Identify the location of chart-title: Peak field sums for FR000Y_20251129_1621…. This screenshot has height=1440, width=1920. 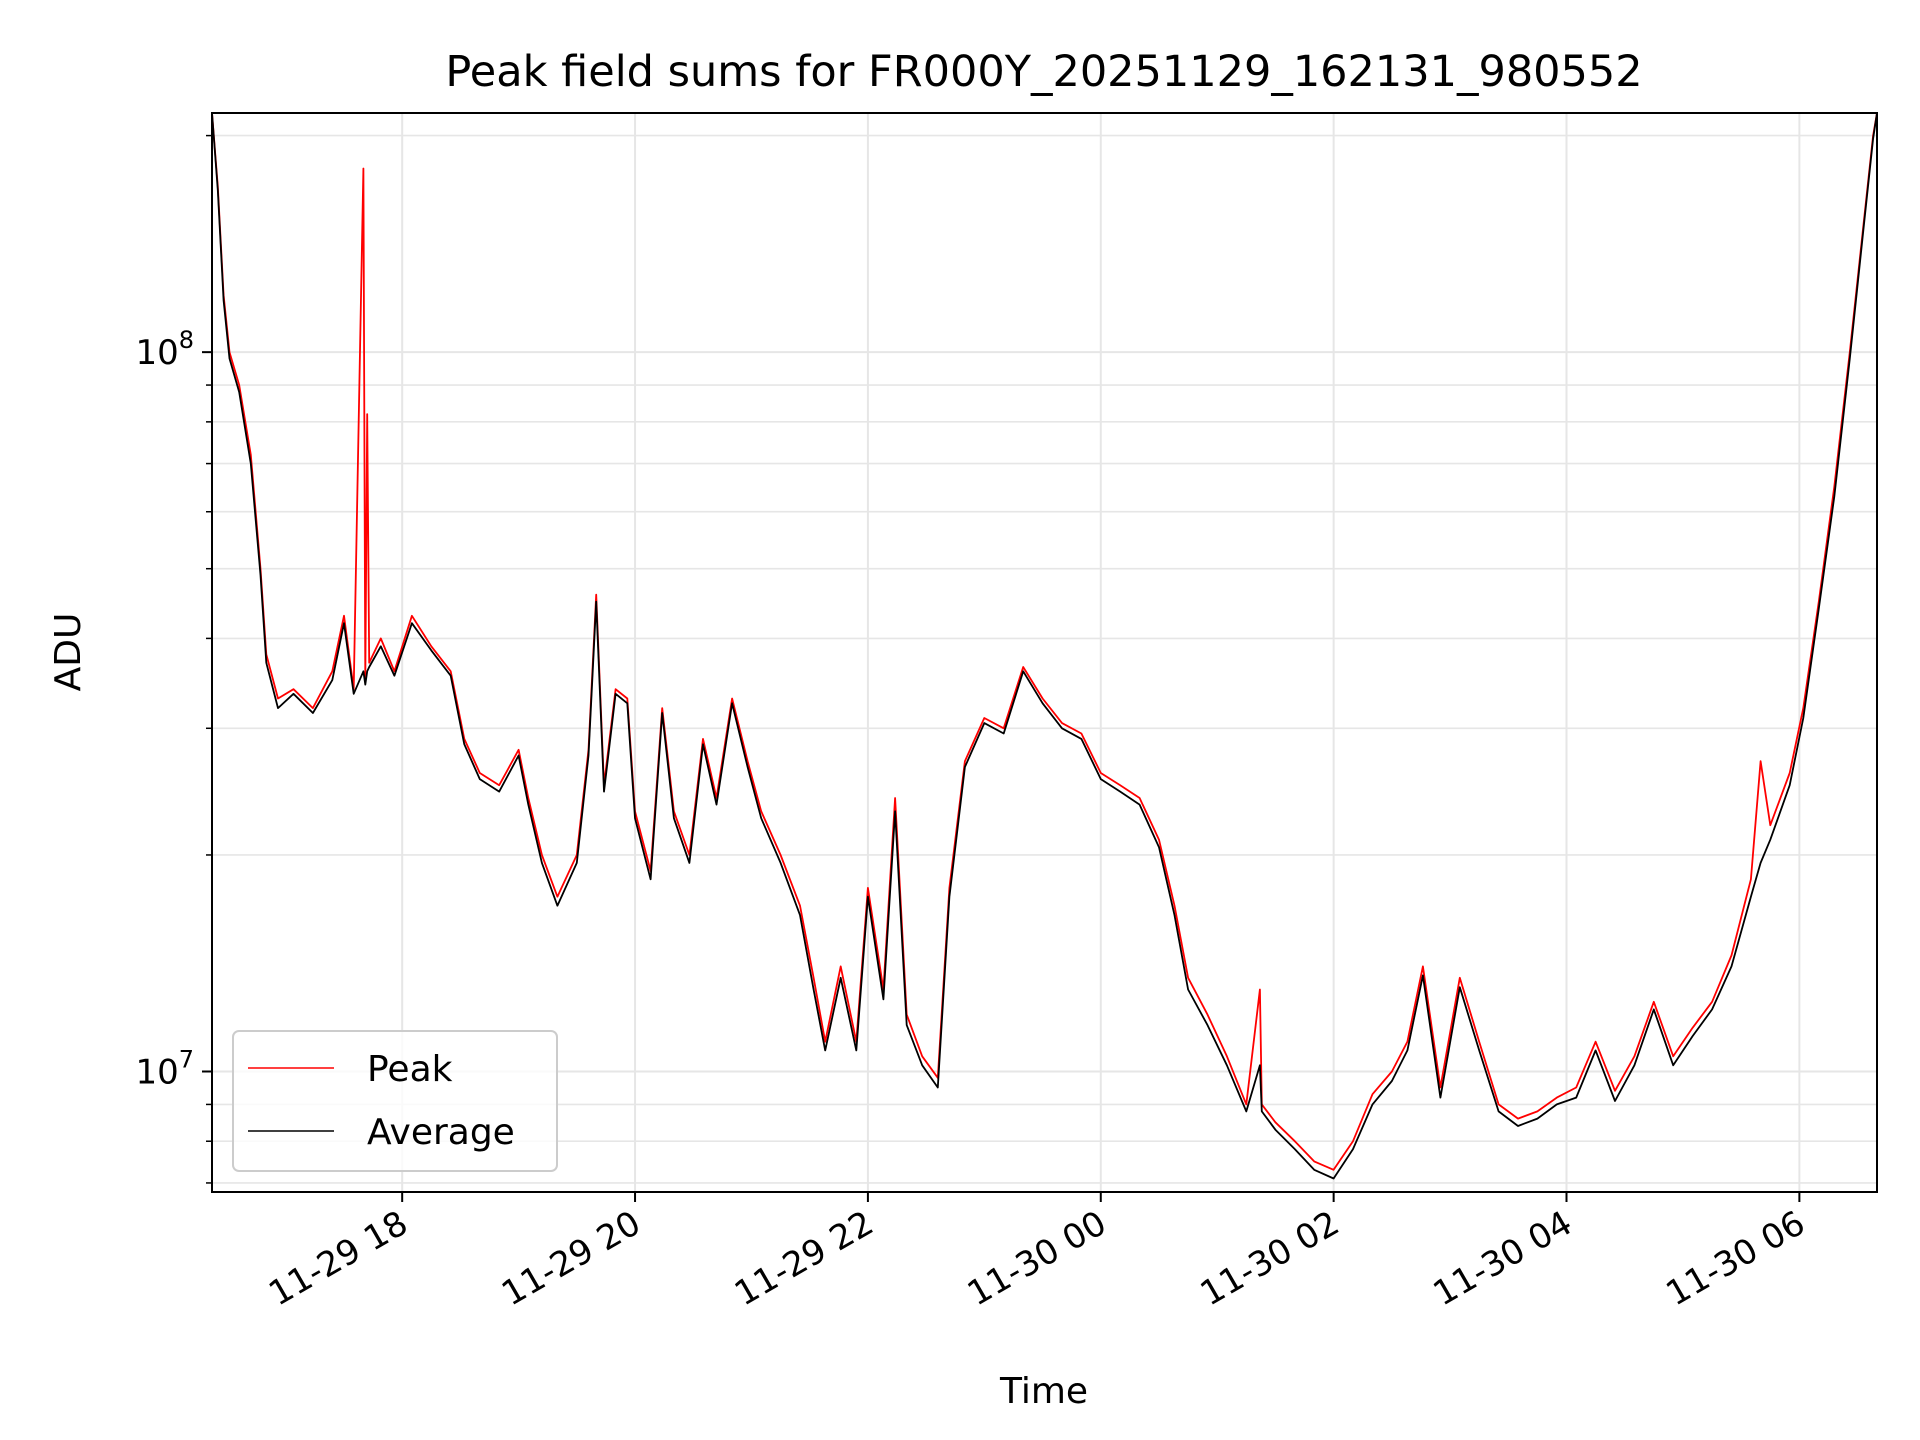
(1043, 72).